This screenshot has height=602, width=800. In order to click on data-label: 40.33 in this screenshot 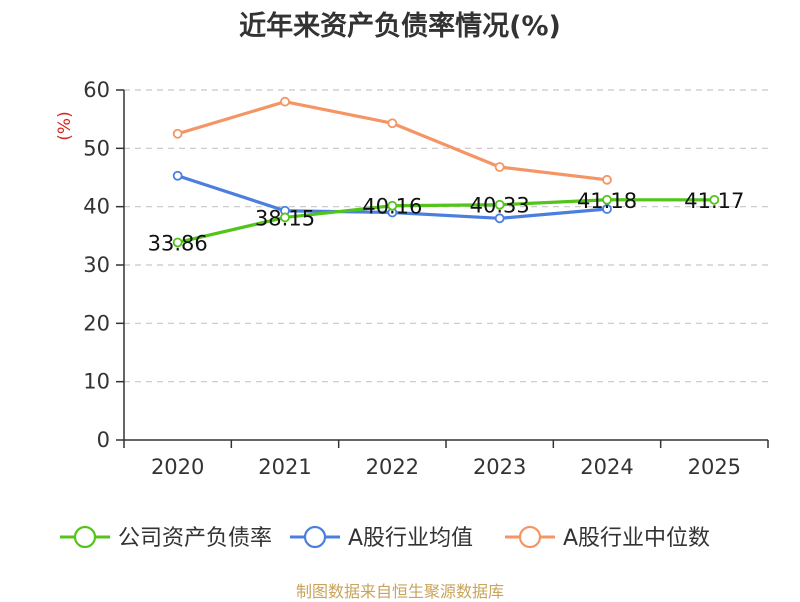, I will do `click(500, 206)`.